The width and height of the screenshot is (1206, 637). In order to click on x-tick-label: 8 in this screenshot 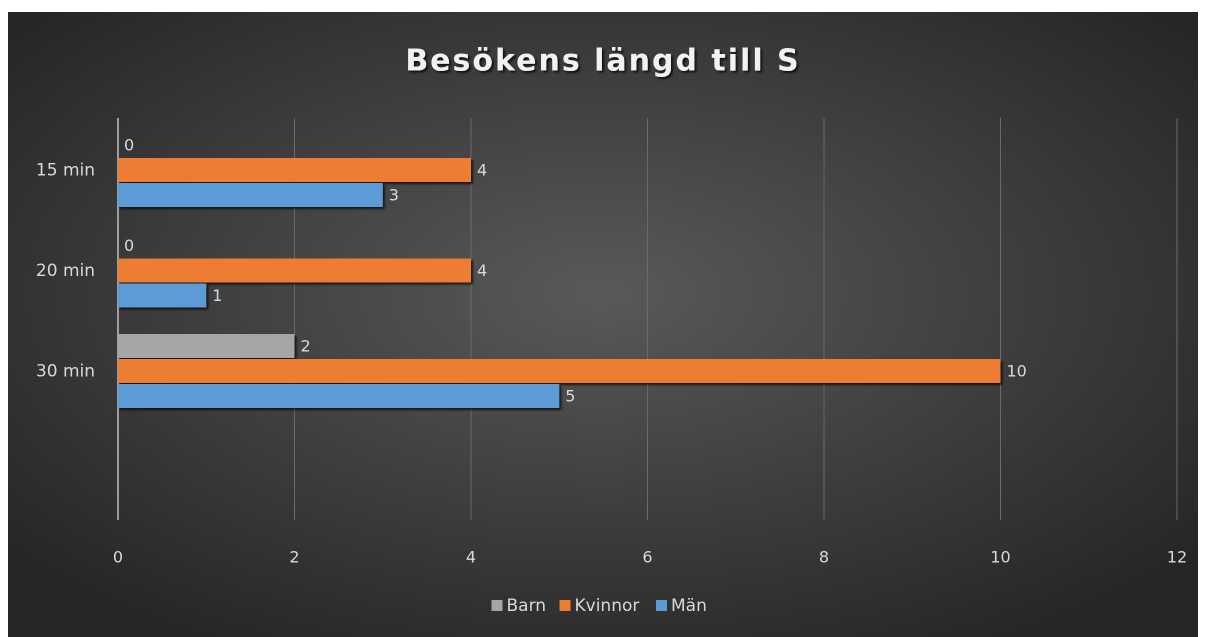, I will do `click(824, 557)`.